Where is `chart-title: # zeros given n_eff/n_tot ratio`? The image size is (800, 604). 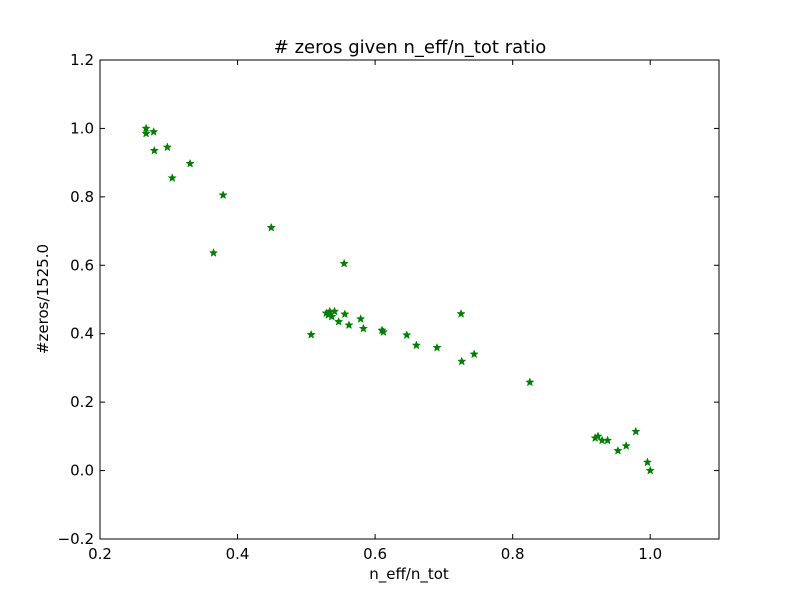
chart-title: # zeros given n_eff/n_tot ratio is located at coordinates (410, 47).